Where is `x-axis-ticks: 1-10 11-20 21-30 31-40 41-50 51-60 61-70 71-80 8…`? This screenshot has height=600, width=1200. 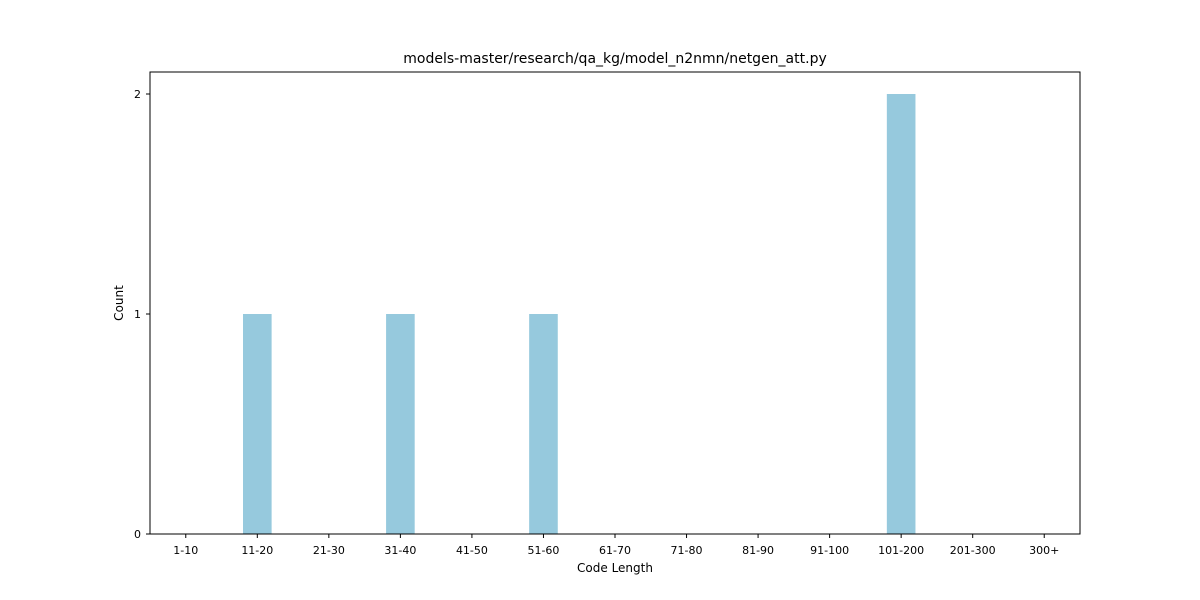 x-axis-ticks: 1-10 11-20 21-30 31-40 41-50 51-60 61-70 71-80 8… is located at coordinates (616, 545).